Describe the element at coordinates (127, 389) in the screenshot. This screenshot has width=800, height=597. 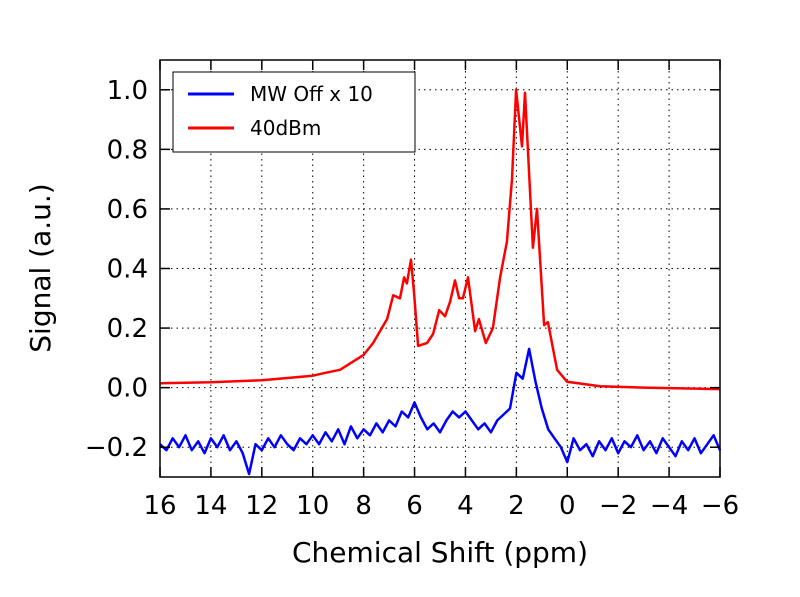
I see `y-tick-label: 0.0` at that location.